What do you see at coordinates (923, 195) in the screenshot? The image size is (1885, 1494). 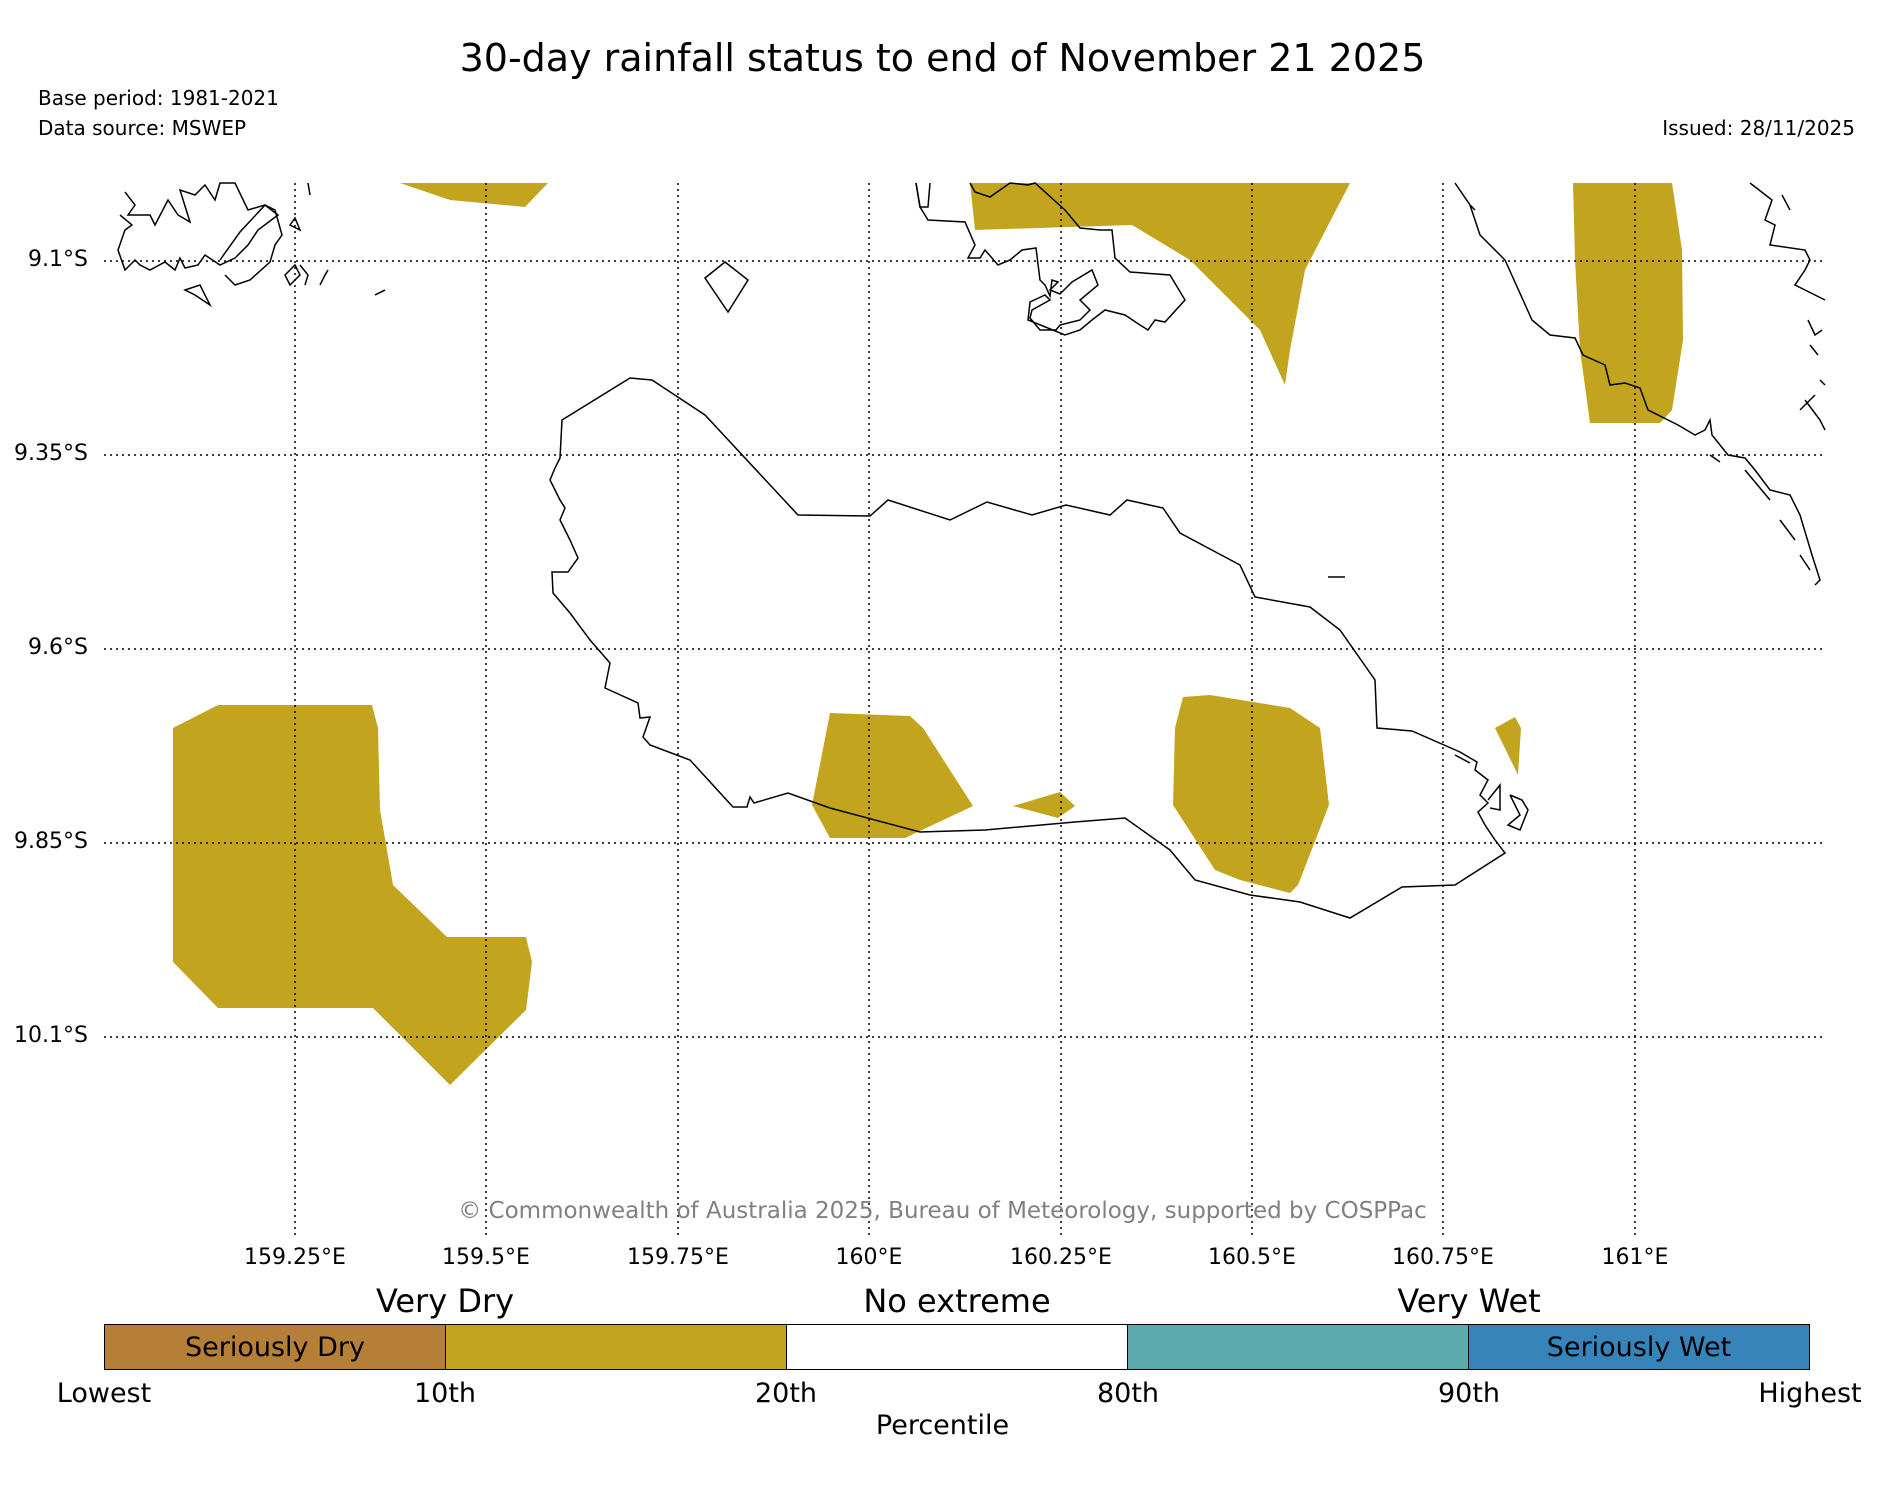 I see `florida-west-coast` at bounding box center [923, 195].